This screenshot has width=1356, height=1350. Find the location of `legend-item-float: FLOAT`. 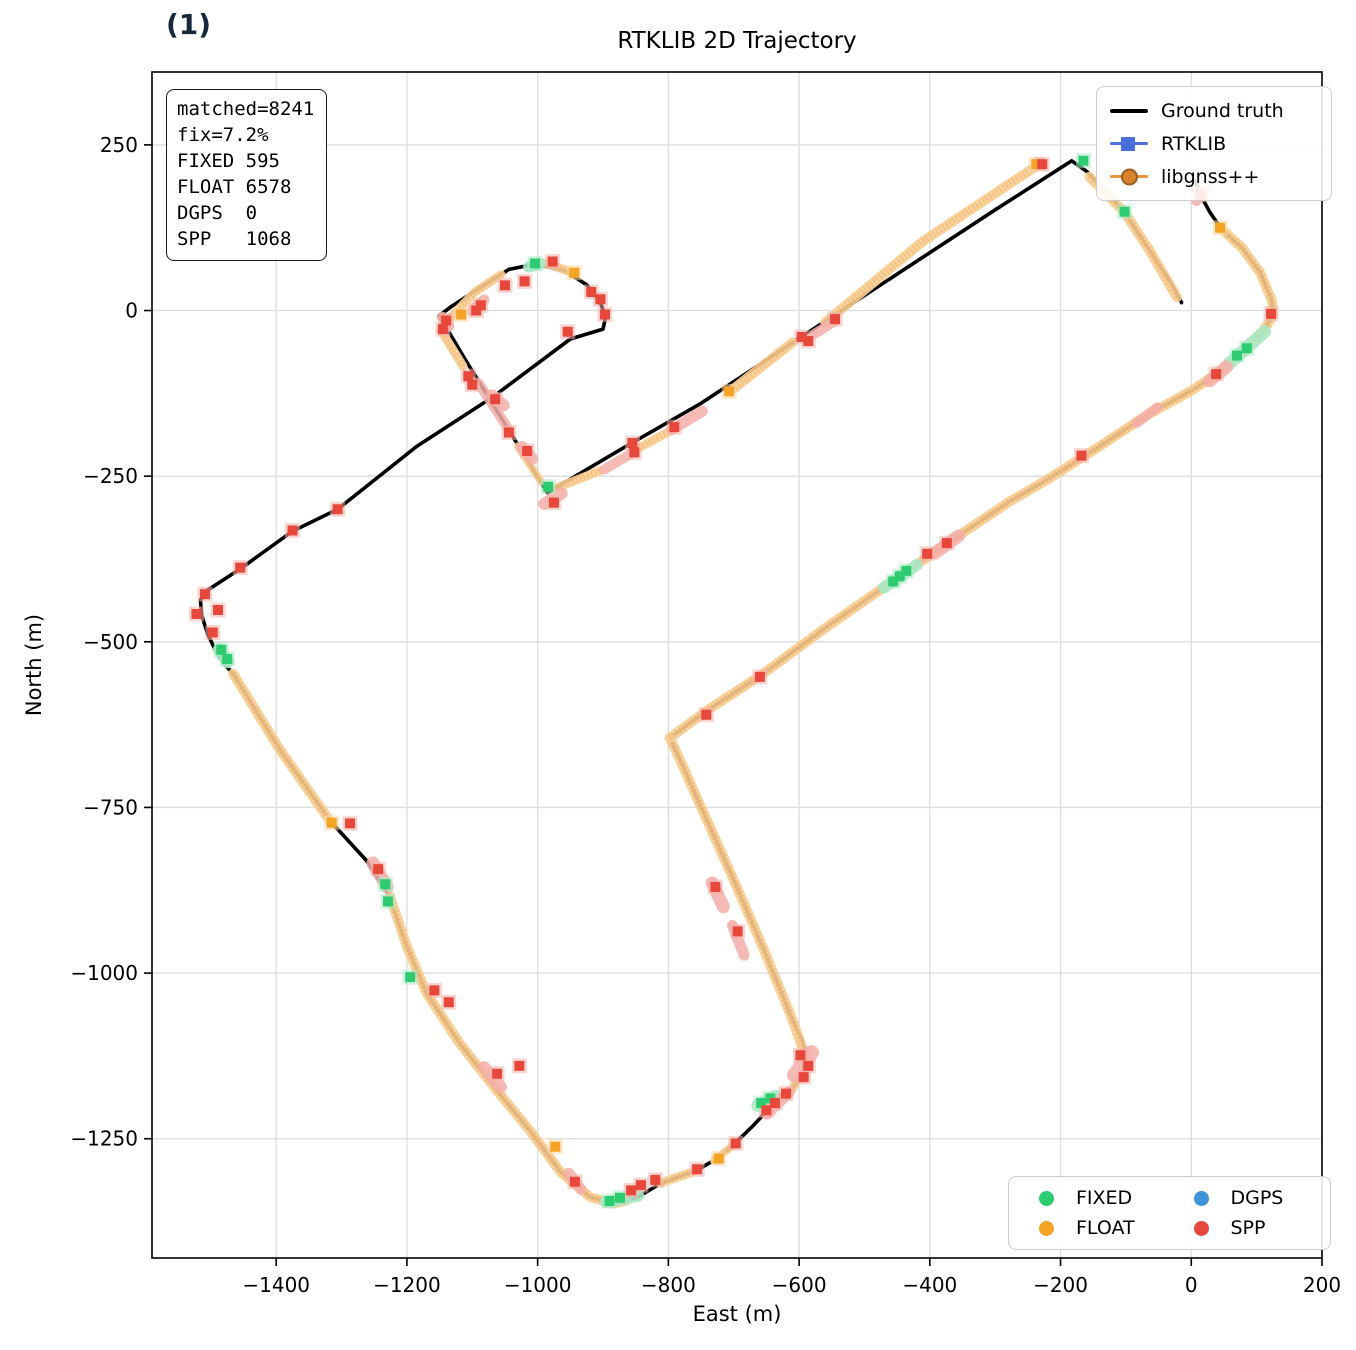

legend-item-float: FLOAT is located at coordinates (1092, 1228).